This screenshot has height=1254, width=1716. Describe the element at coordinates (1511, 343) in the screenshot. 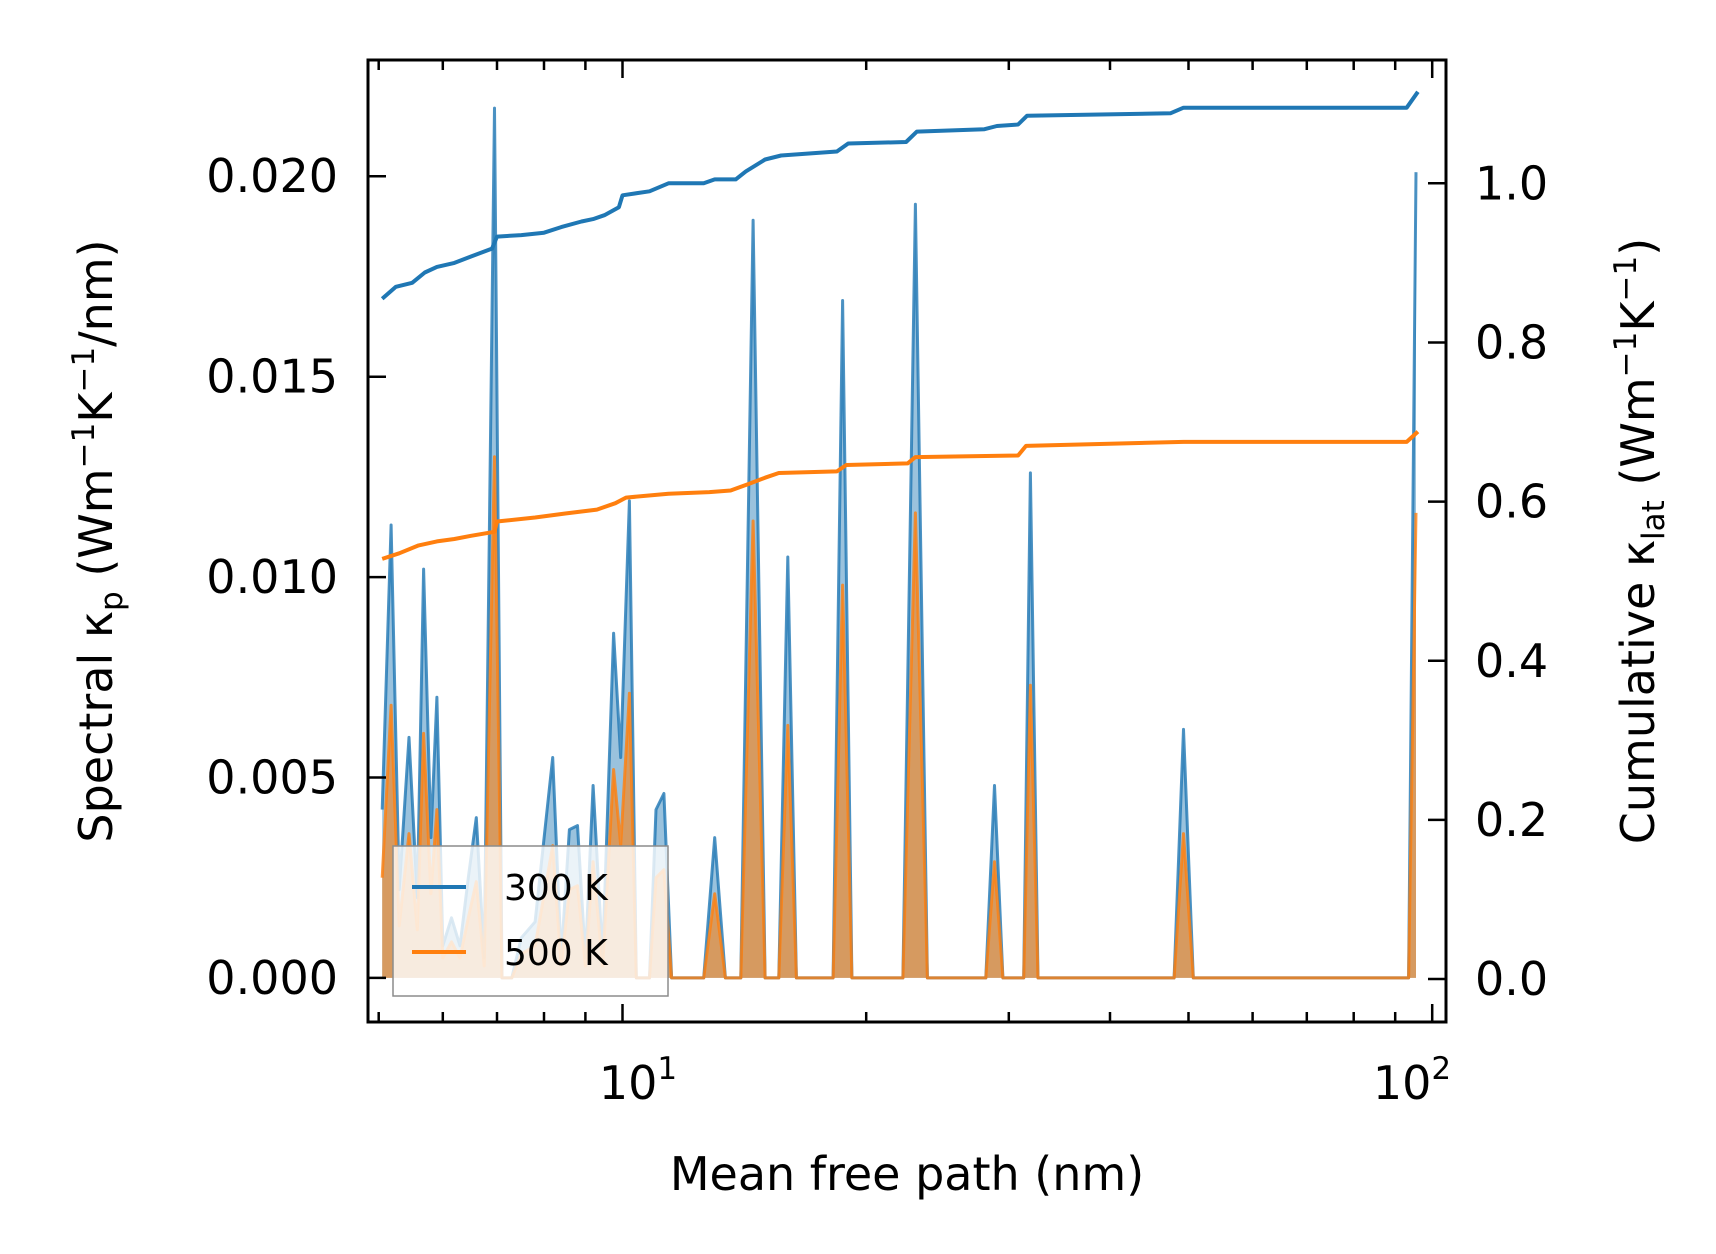

I see `y-right-tick-label: 0.8` at that location.